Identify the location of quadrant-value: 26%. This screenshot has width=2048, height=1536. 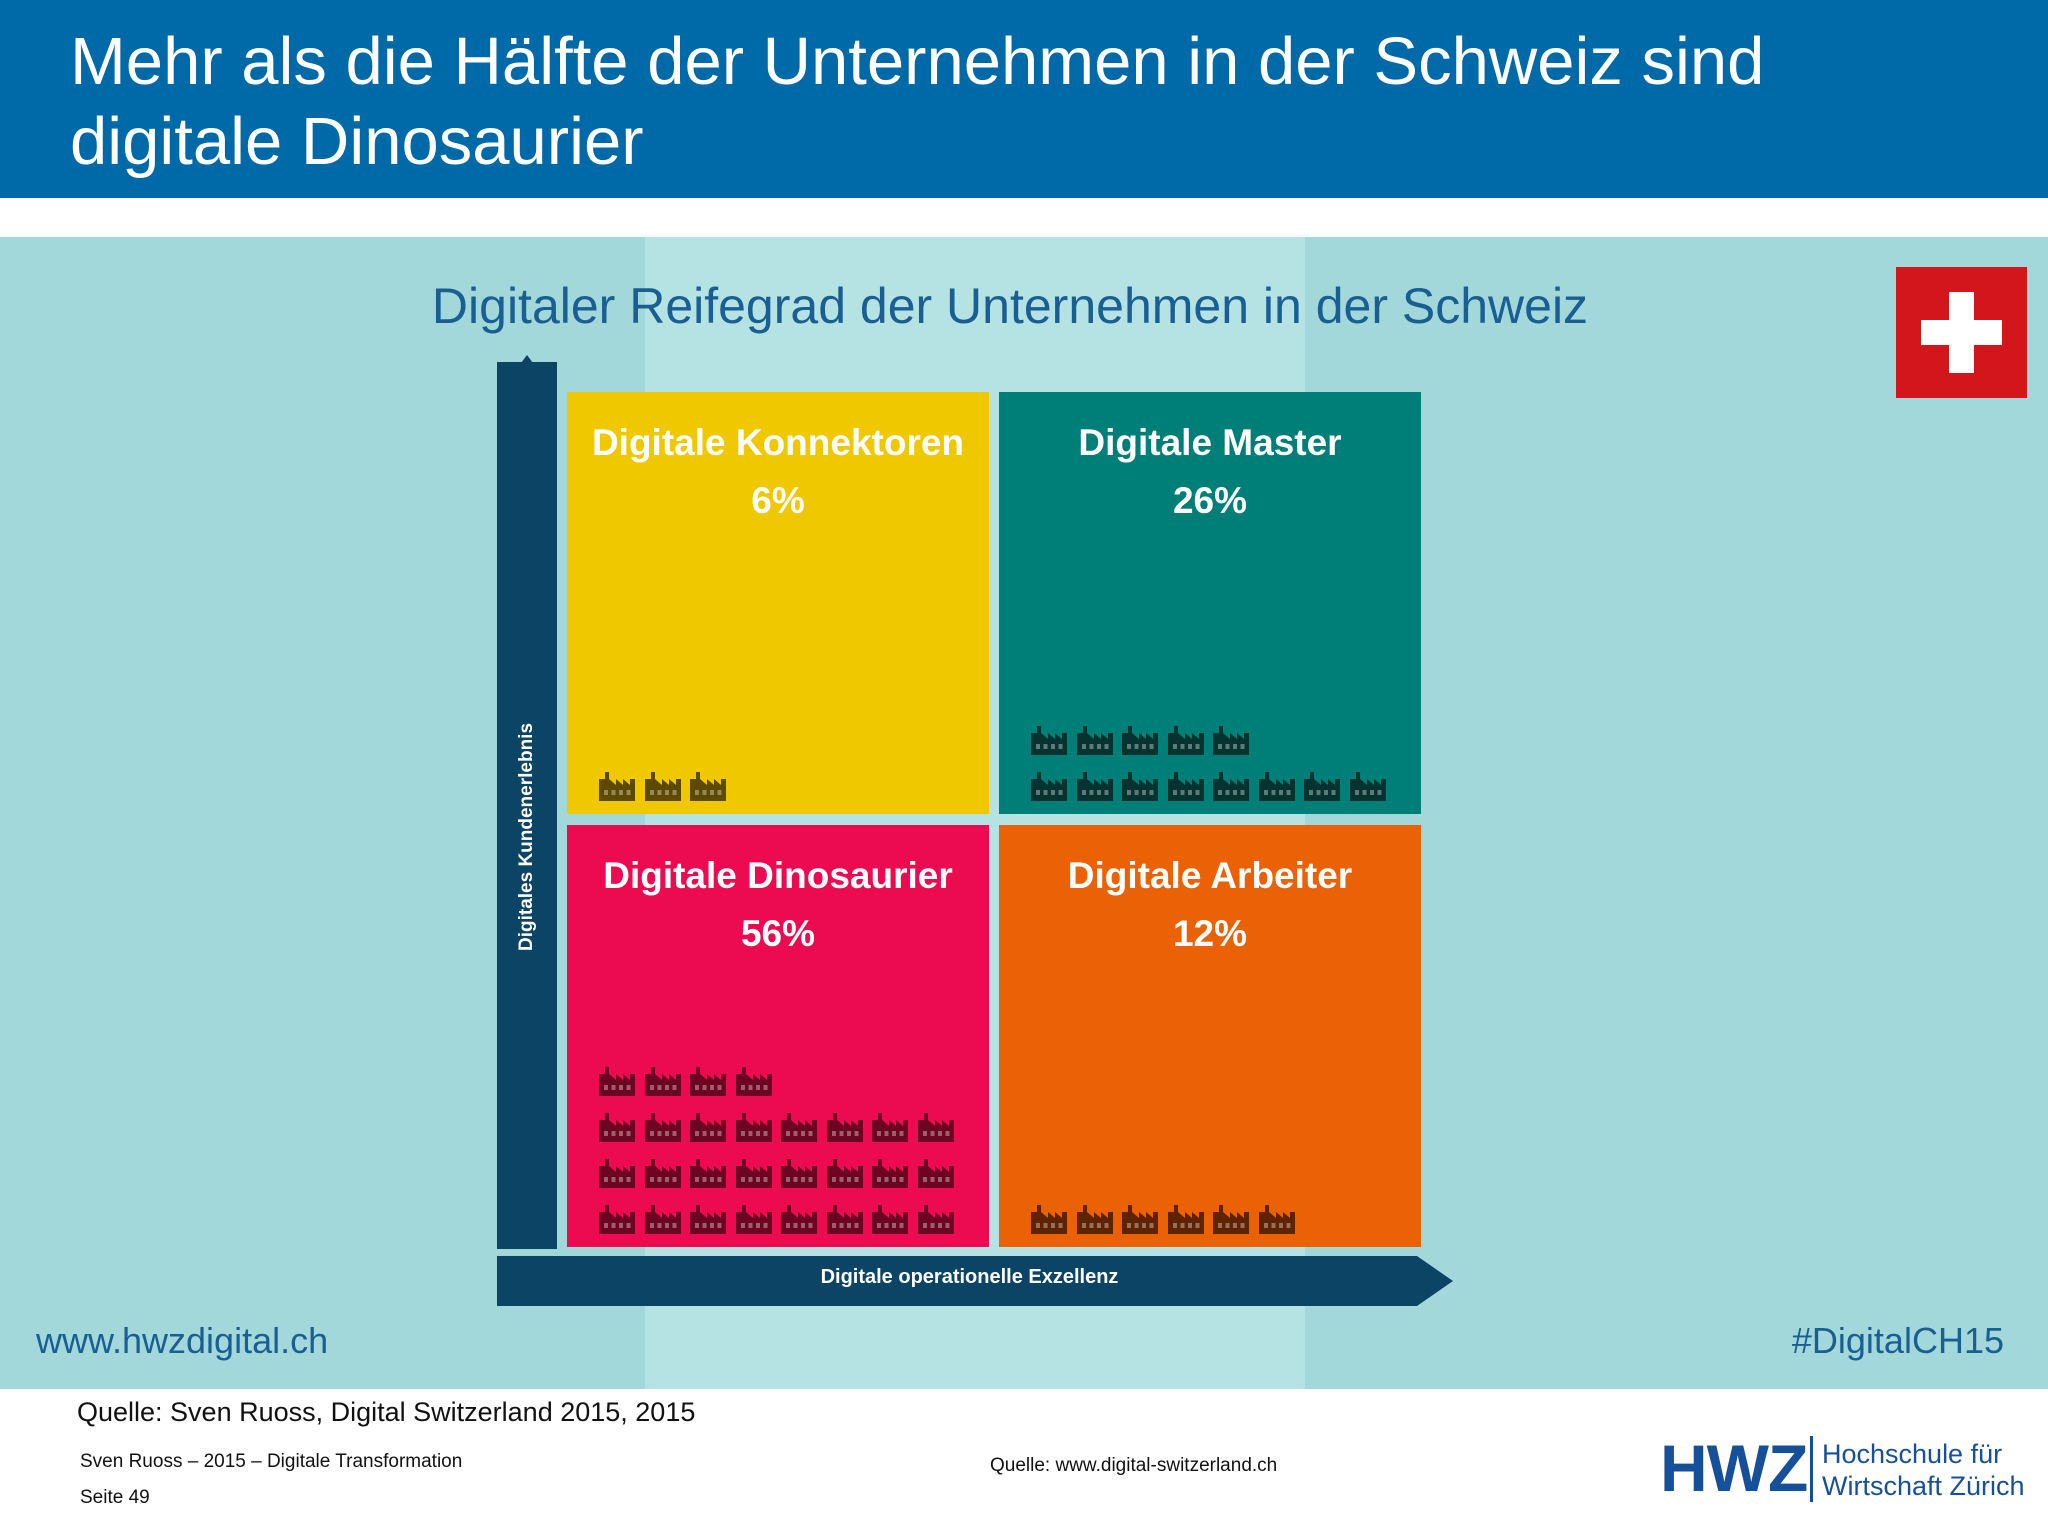
(1210, 500).